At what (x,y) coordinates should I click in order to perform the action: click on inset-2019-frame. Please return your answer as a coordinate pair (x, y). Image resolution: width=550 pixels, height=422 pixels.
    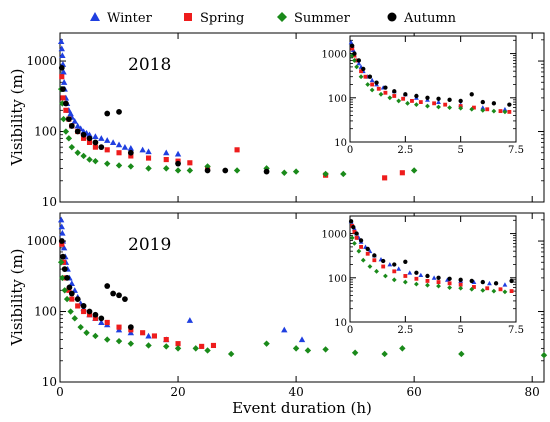
    Looking at the image, I should click on (433, 269).